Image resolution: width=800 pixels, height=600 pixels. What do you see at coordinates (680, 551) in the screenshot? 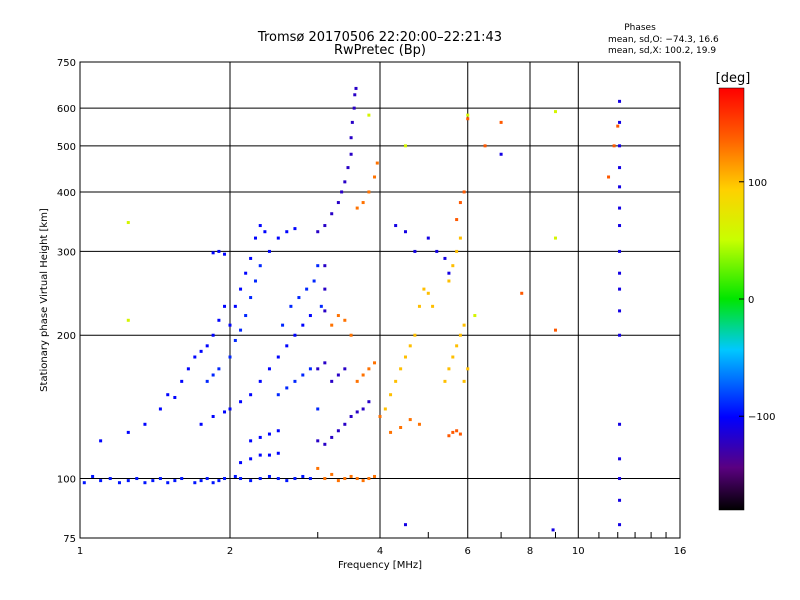
I see `x-tick-label: 16` at bounding box center [680, 551].